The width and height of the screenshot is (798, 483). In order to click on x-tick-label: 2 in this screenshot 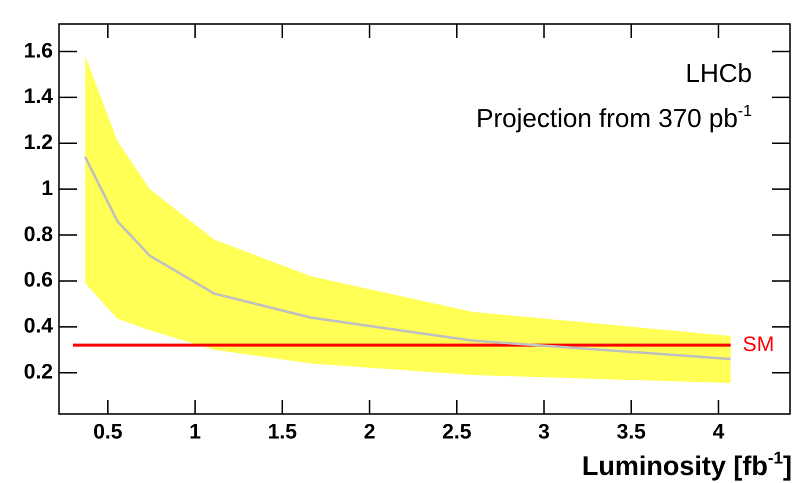, I will do `click(370, 432)`.